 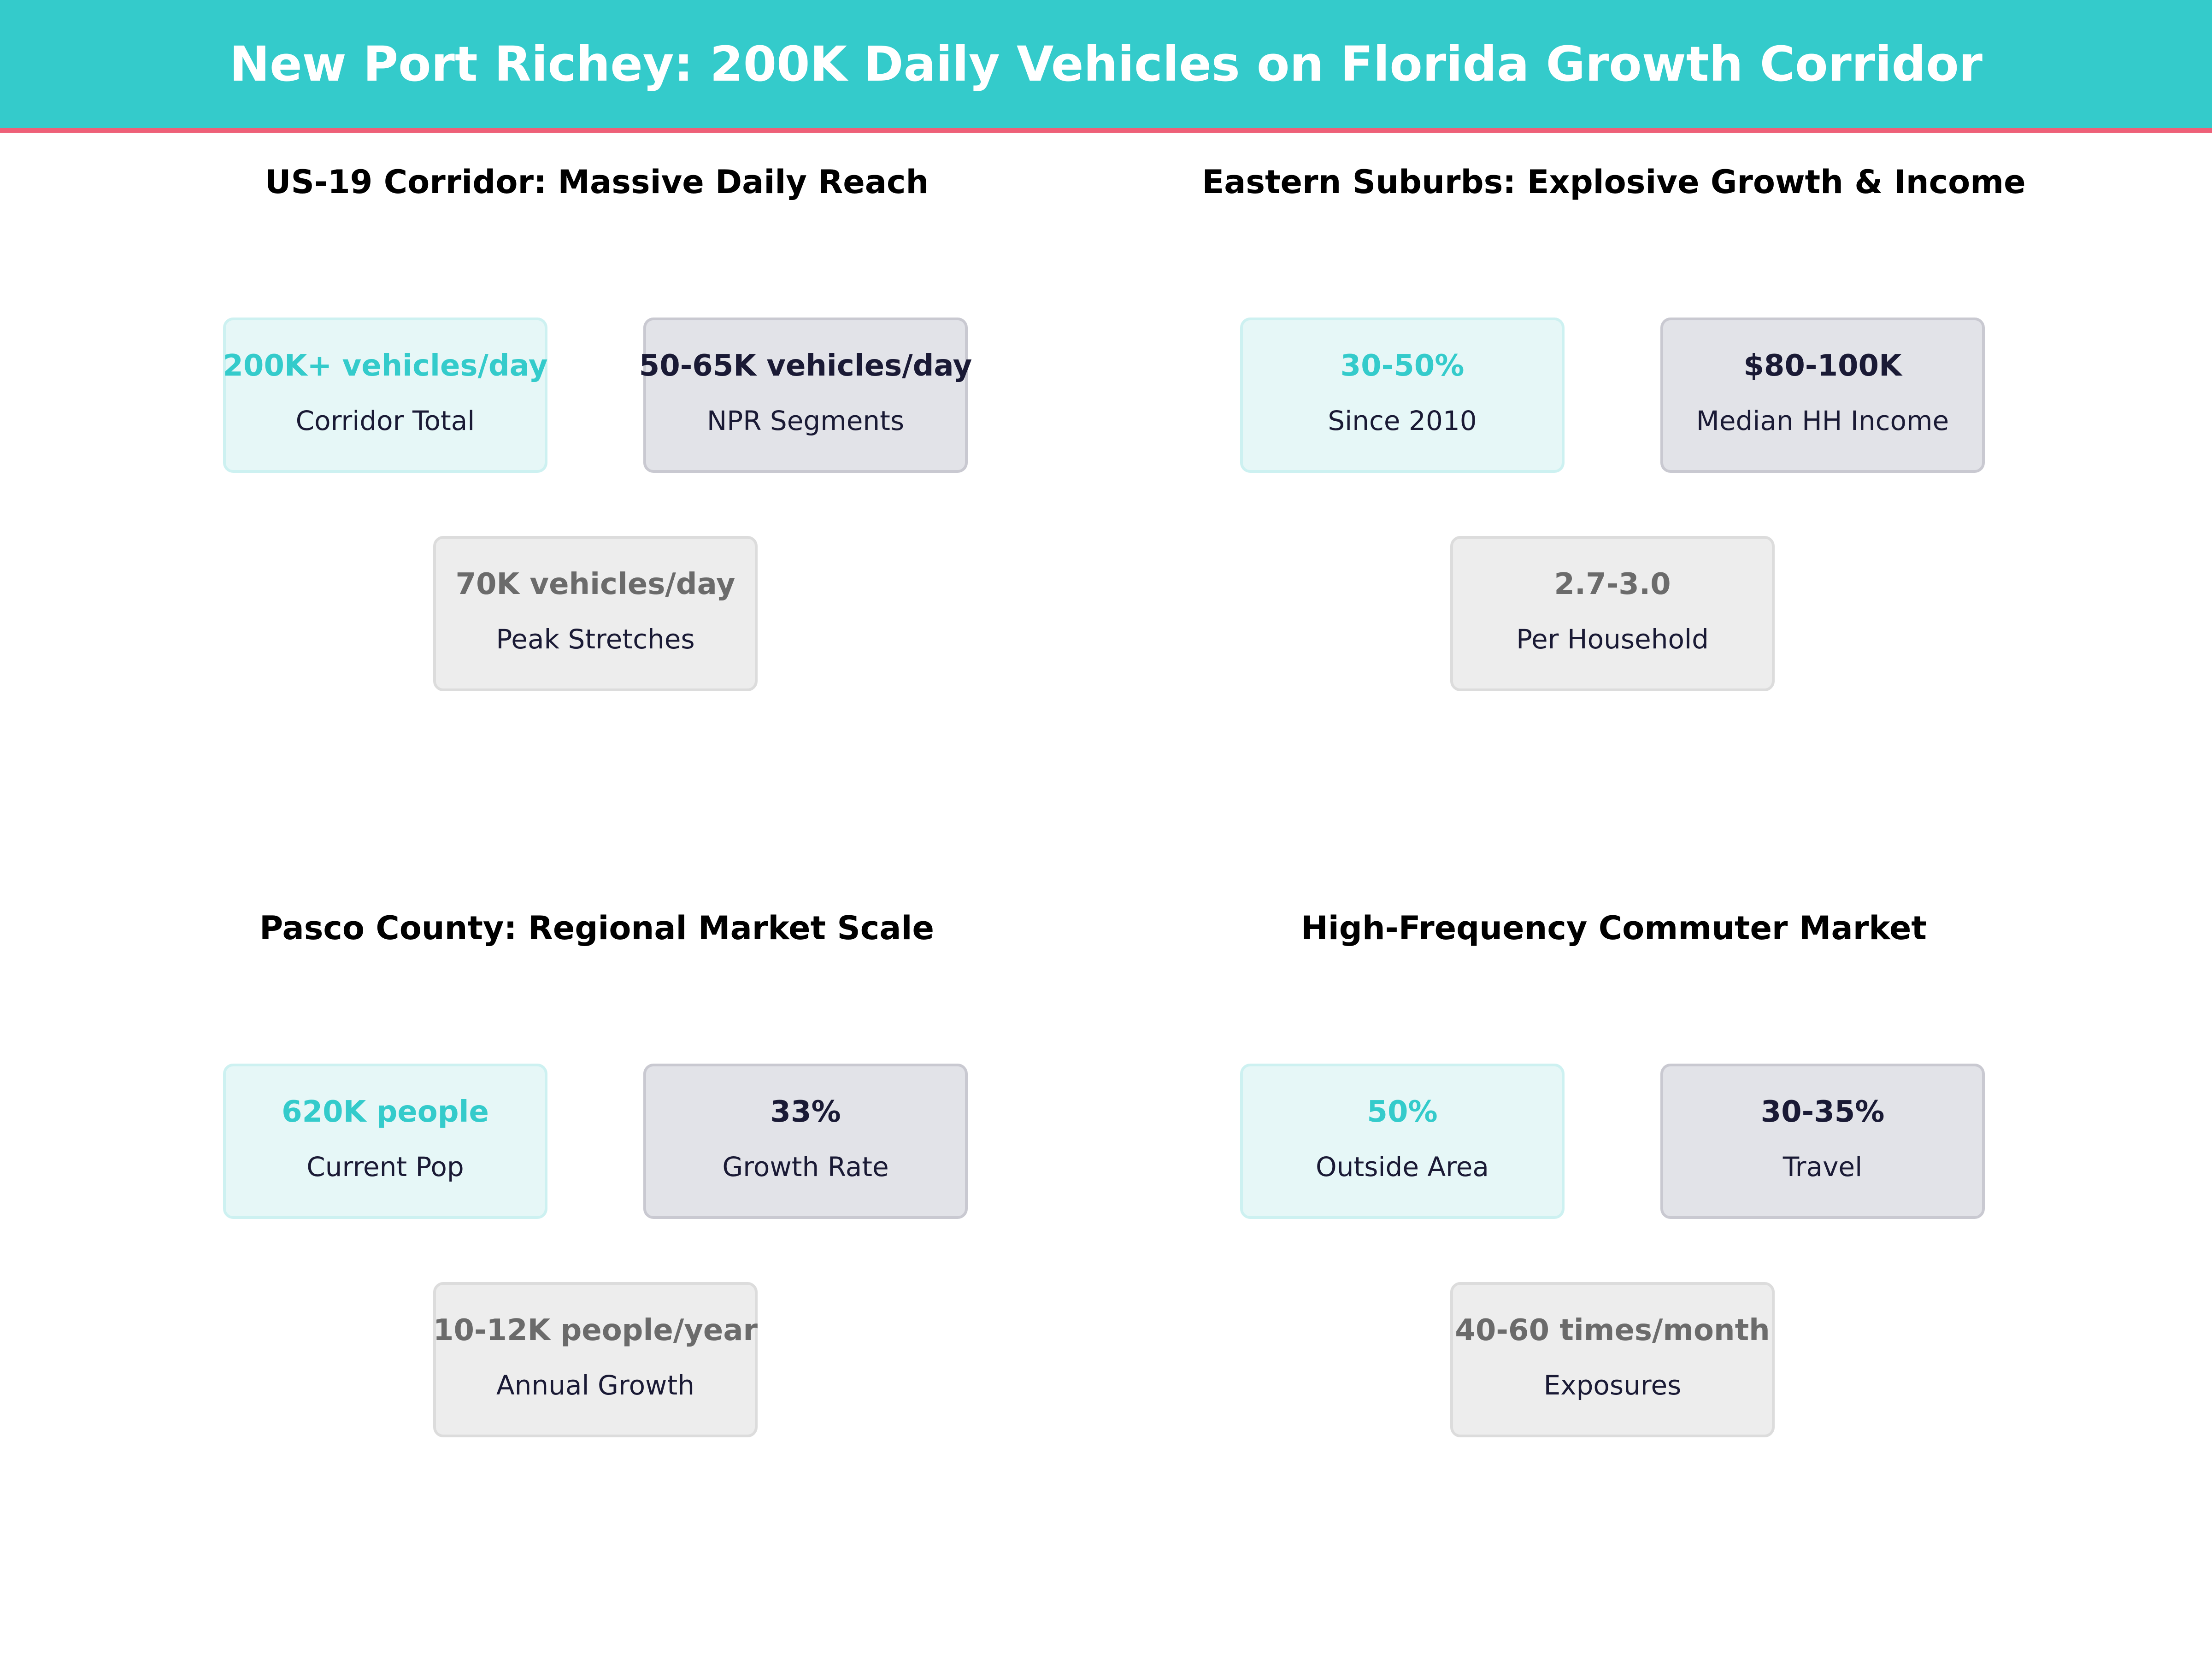 I want to click on metric-card: 620K people Current Pop, so click(x=385, y=1141).